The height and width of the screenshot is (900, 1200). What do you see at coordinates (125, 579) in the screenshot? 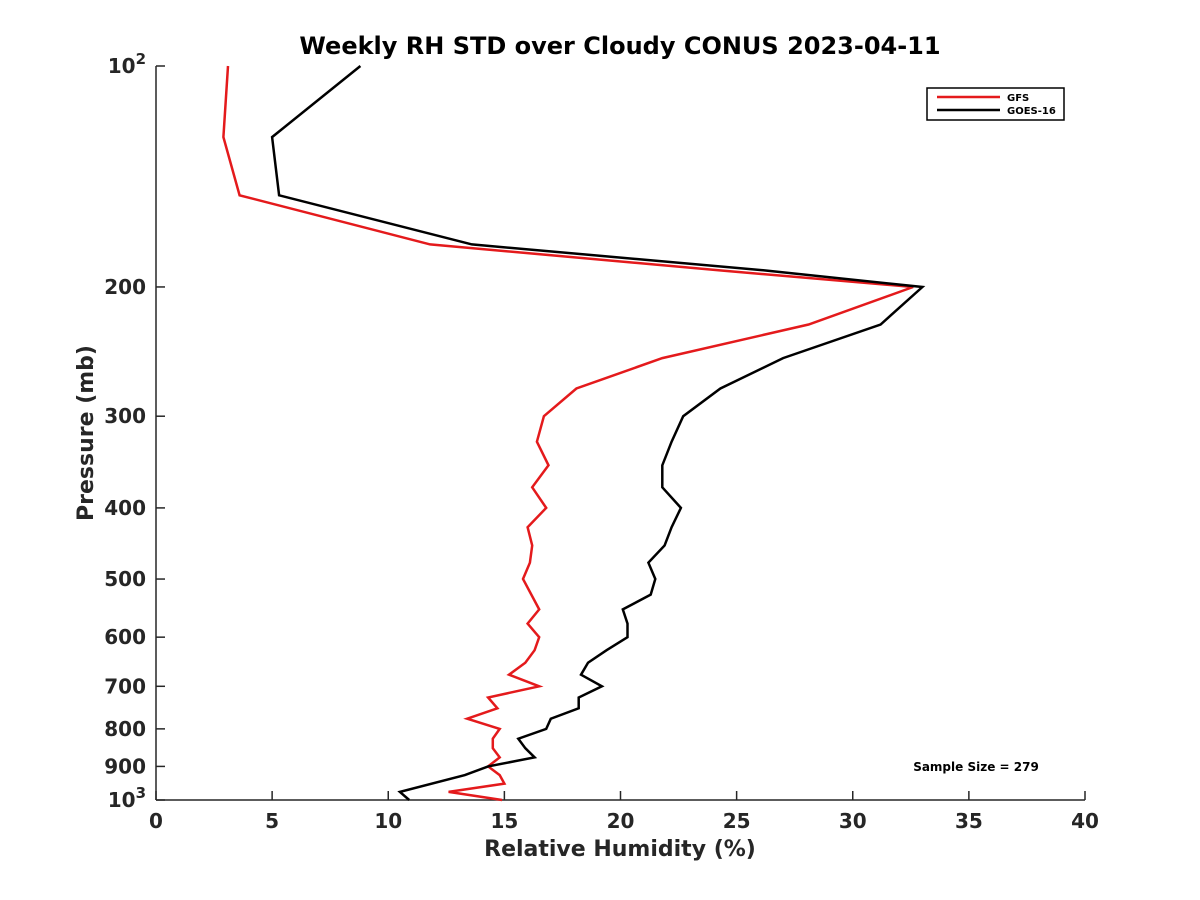
I see `y-tick-label: 500` at bounding box center [125, 579].